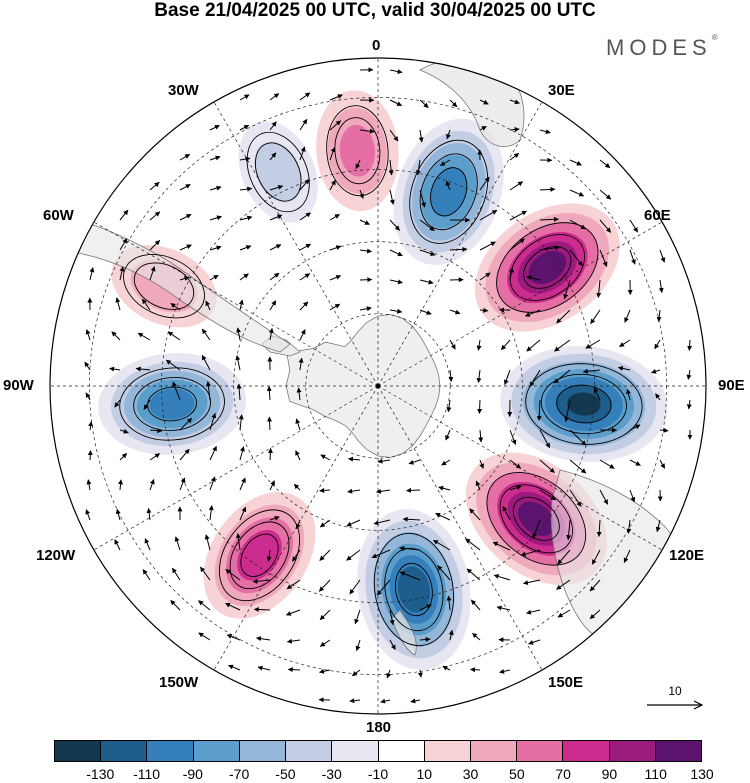  What do you see at coordinates (378, 751) in the screenshot?
I see `colorbar` at bounding box center [378, 751].